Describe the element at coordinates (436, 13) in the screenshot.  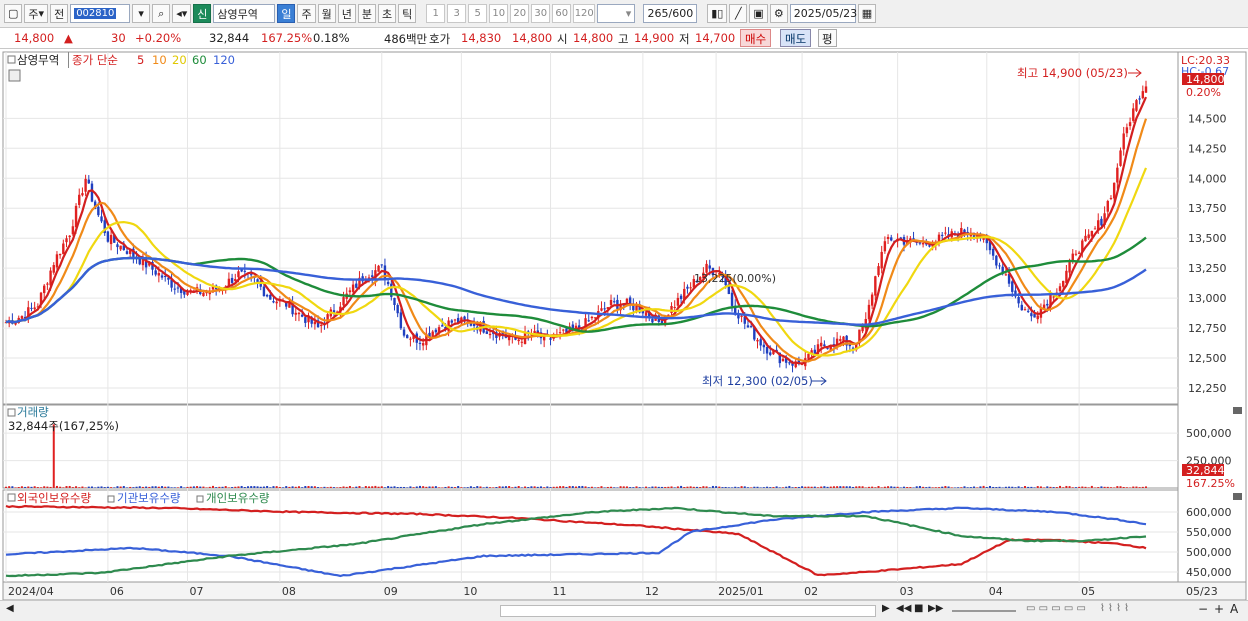
I see `minute-1-button: 1` at that location.